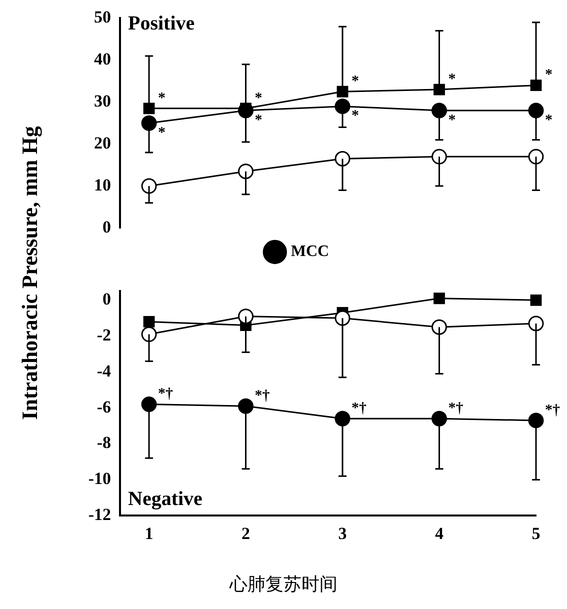 This screenshot has width=567, height=609. I want to click on y-tick-label: -4, so click(104, 370).